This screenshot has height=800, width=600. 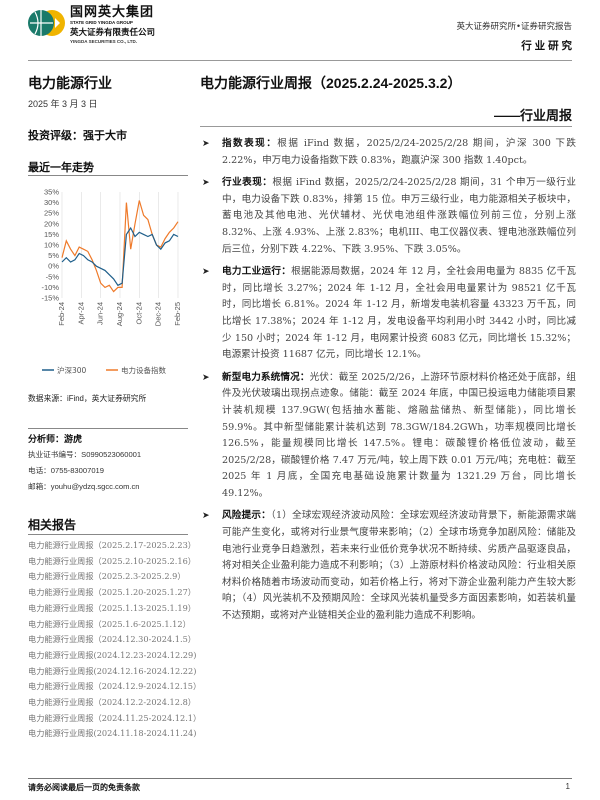 I want to click on y-tick-label: 25%, so click(x=51, y=213).